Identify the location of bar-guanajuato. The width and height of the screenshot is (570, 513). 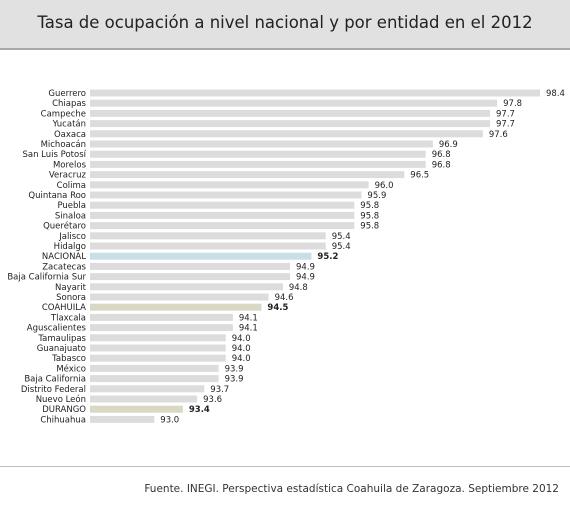
(158, 348).